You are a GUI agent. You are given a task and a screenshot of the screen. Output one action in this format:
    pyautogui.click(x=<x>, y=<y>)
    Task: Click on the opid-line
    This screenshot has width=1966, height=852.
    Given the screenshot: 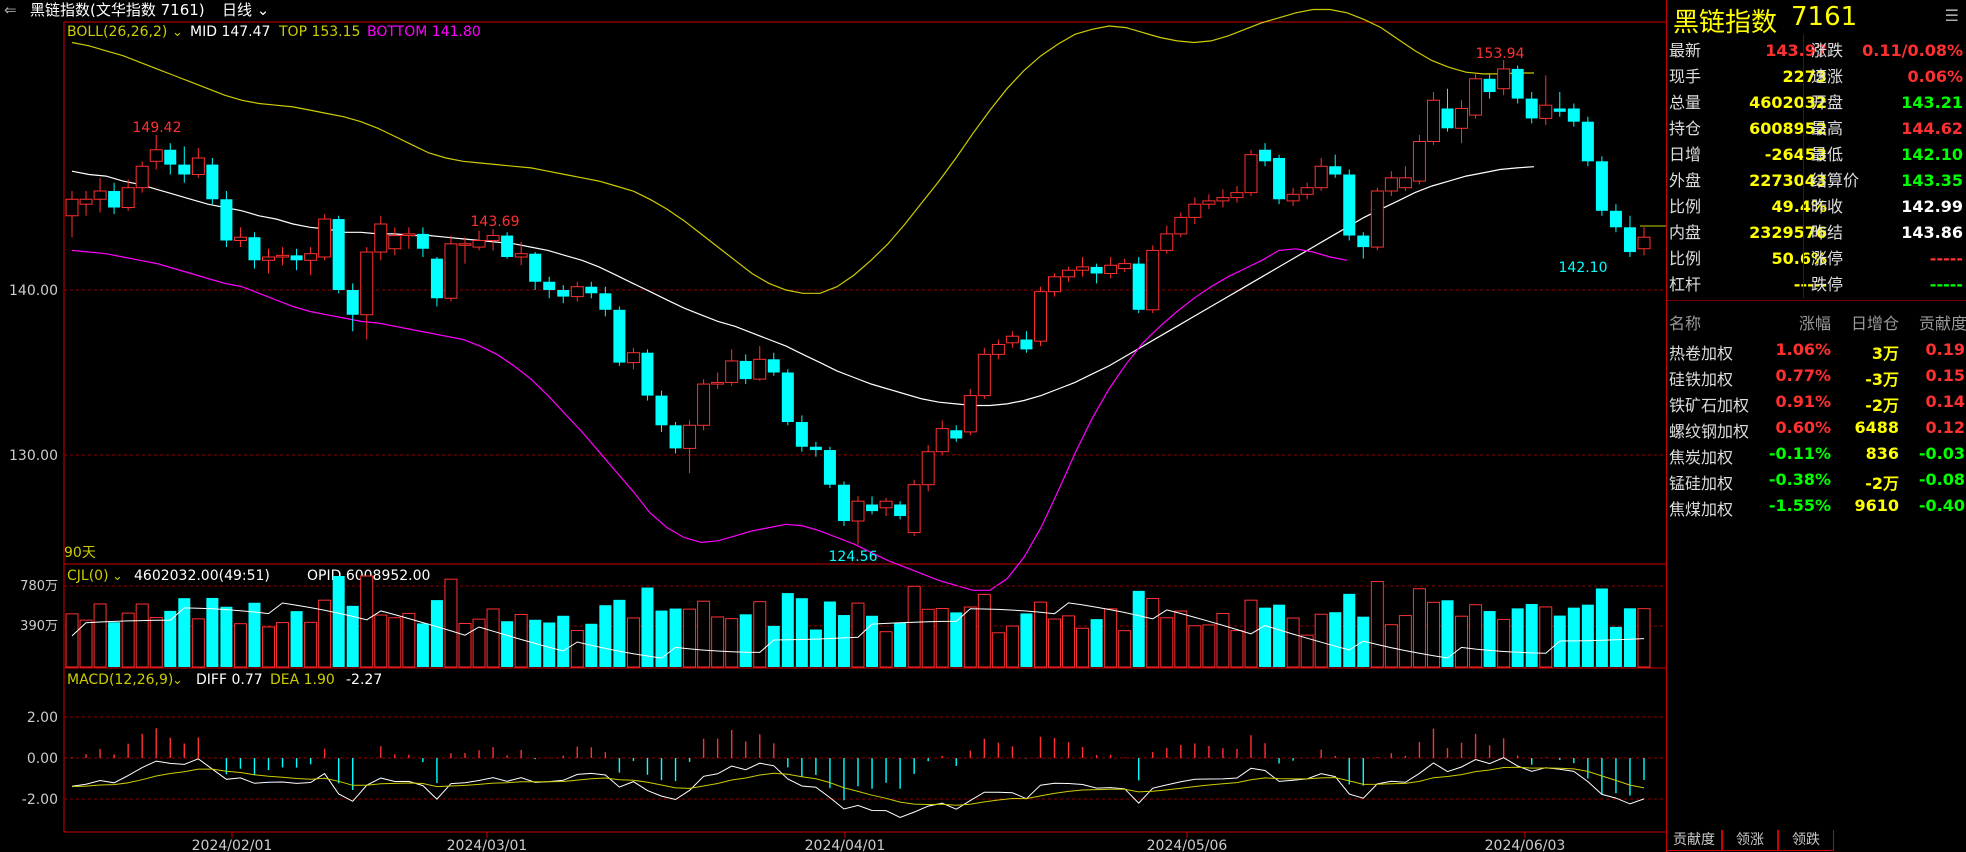 What is the action you would take?
    pyautogui.click(x=858, y=630)
    